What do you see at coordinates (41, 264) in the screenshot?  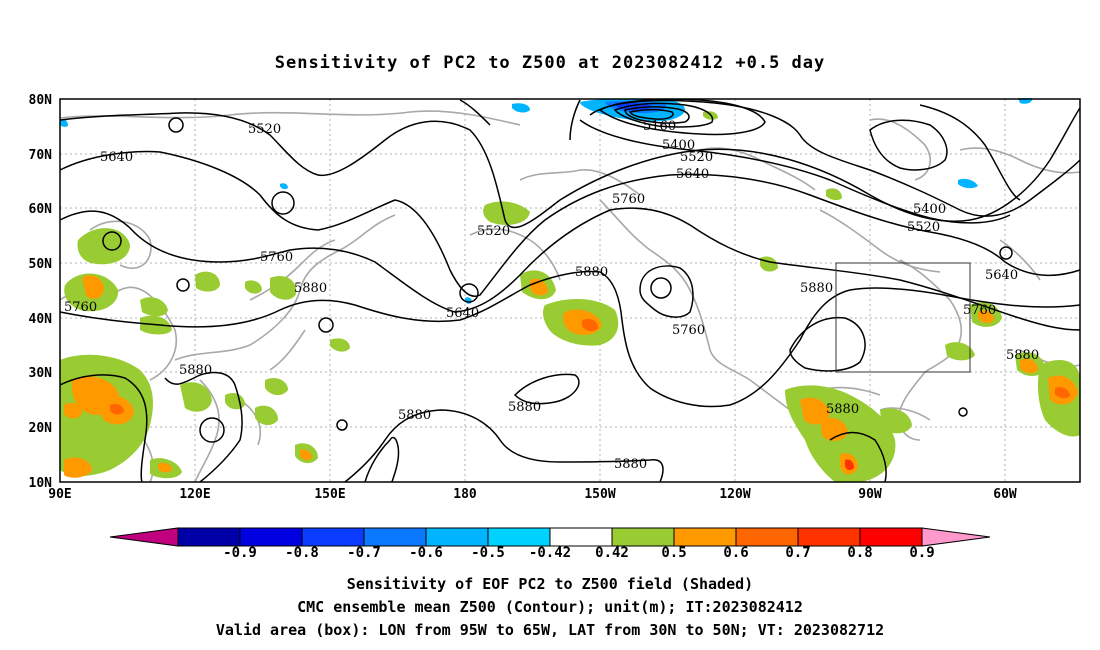 I see `lat-label: 50N` at bounding box center [41, 264].